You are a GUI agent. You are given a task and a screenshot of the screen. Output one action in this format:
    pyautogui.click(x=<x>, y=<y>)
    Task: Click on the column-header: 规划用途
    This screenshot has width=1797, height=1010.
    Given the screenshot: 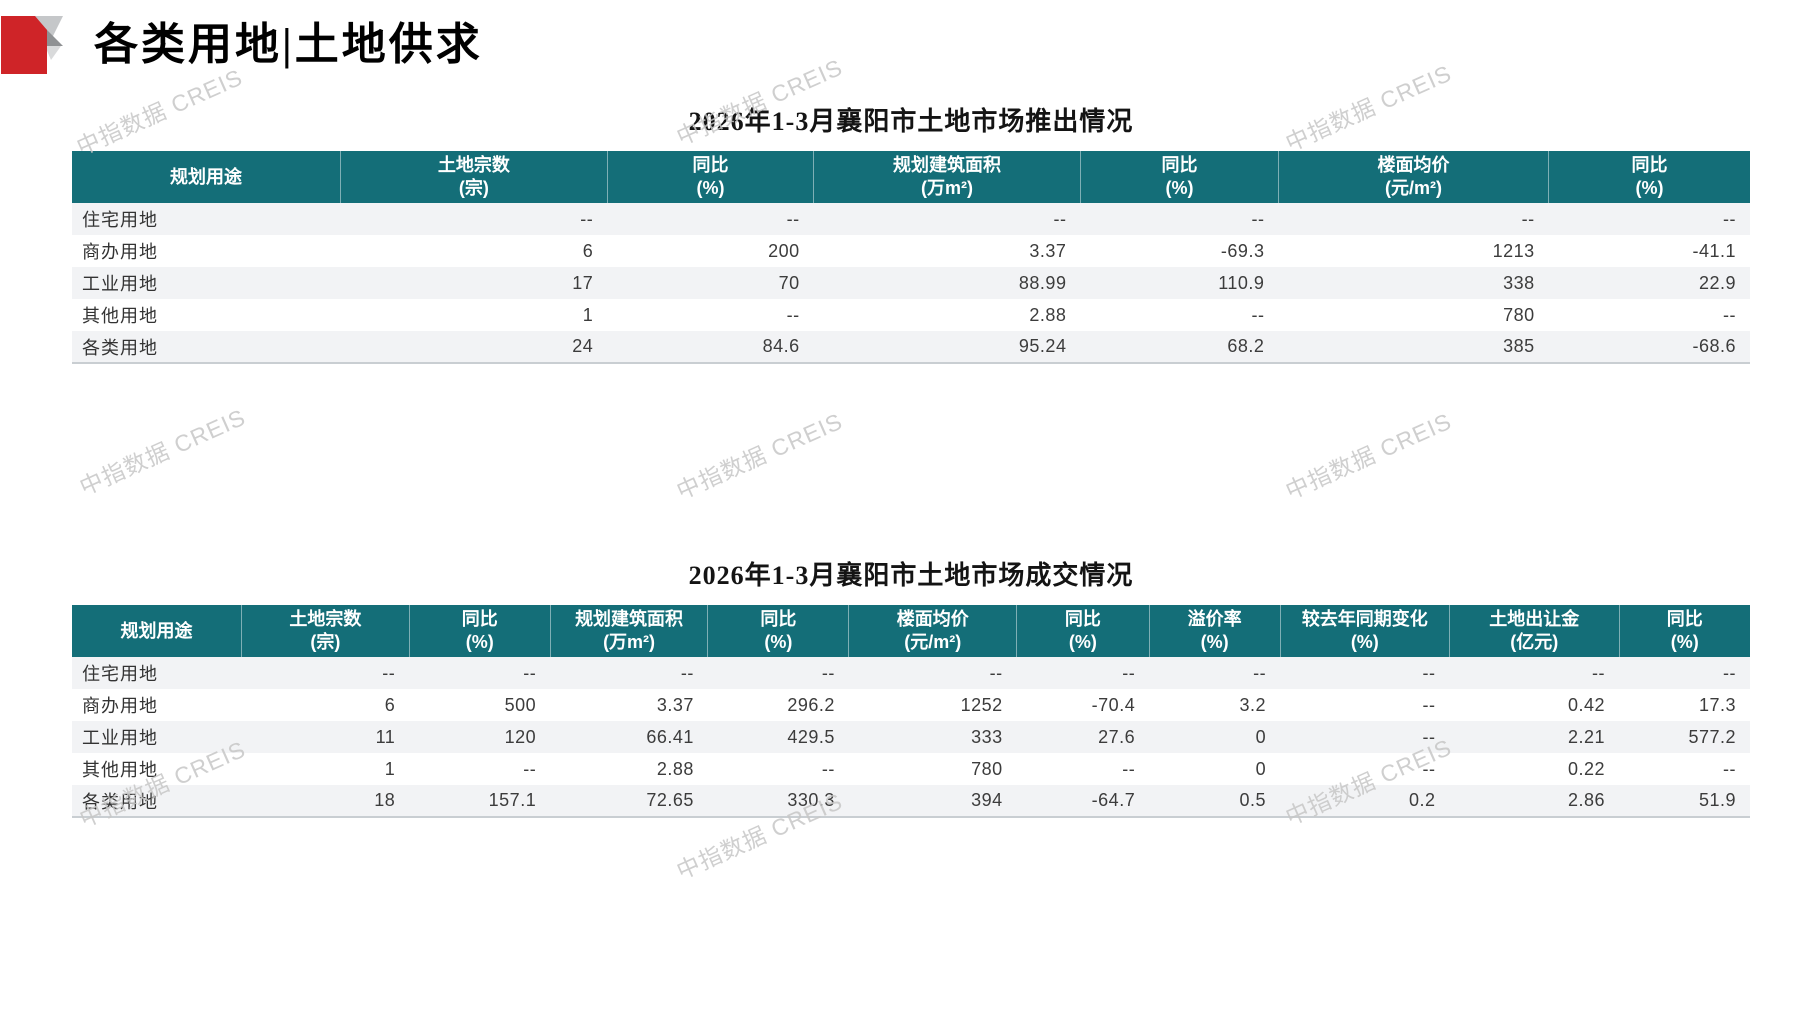 What is the action you would take?
    pyautogui.click(x=157, y=631)
    